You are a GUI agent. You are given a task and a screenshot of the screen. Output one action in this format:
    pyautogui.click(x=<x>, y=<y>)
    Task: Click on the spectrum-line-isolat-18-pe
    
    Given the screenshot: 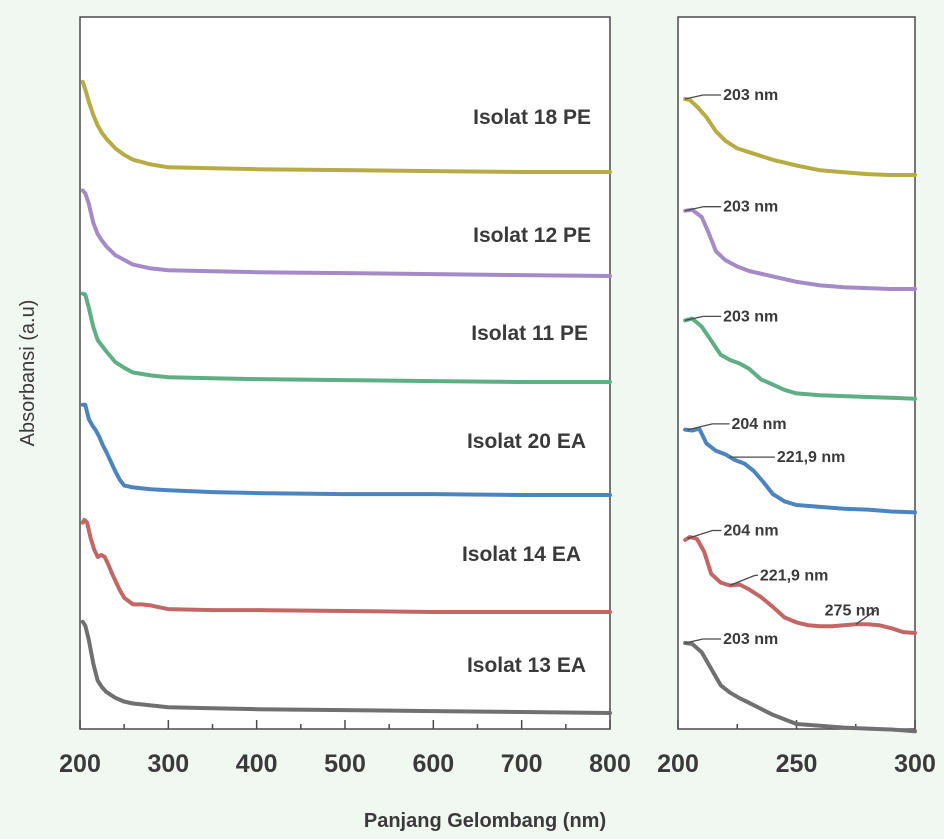 What is the action you would take?
    pyautogui.click(x=346, y=126)
    